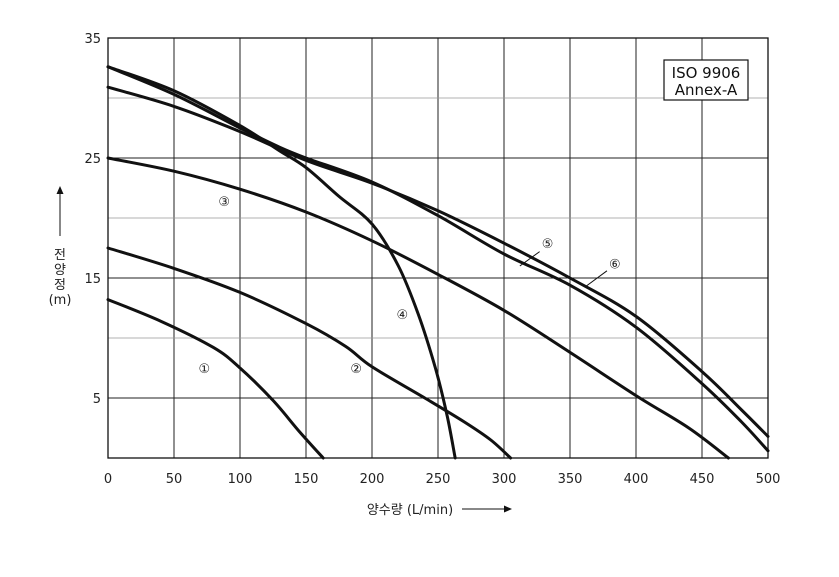  I want to click on curve-1-label: ①, so click(205, 369).